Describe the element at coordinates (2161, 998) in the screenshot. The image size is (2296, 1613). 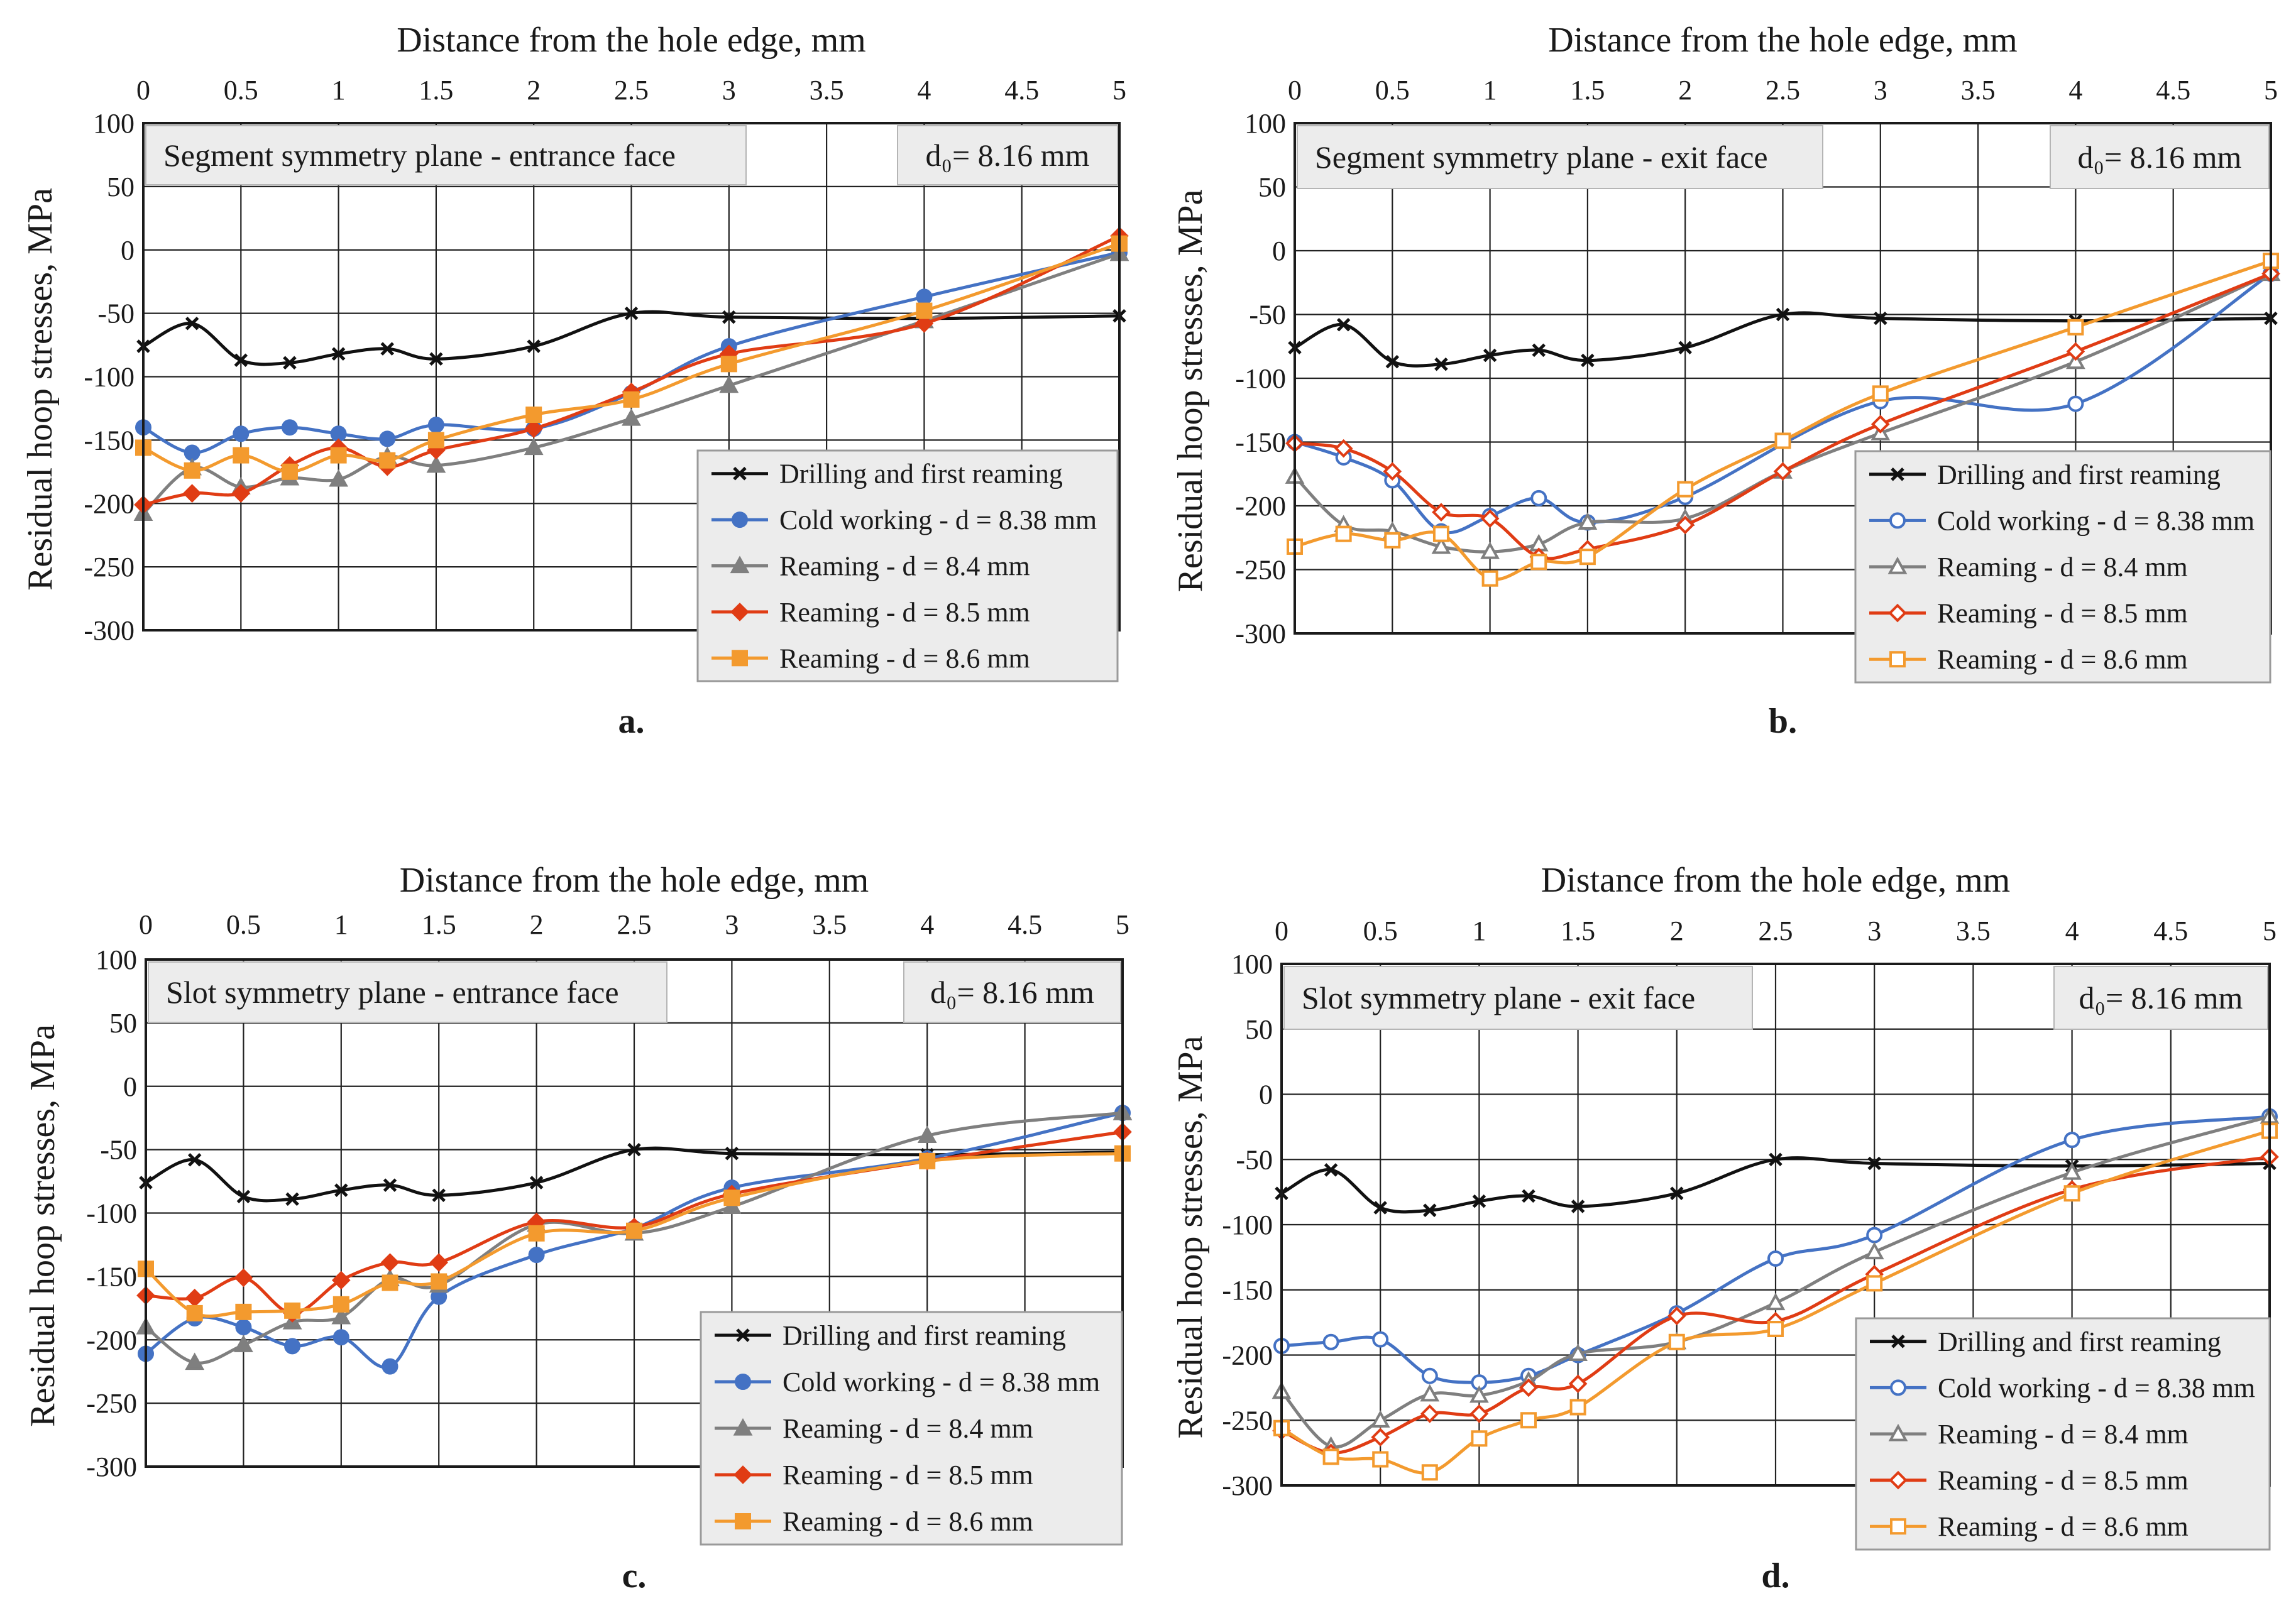
I see `diameter-note: d₀= 8.16 mm` at that location.